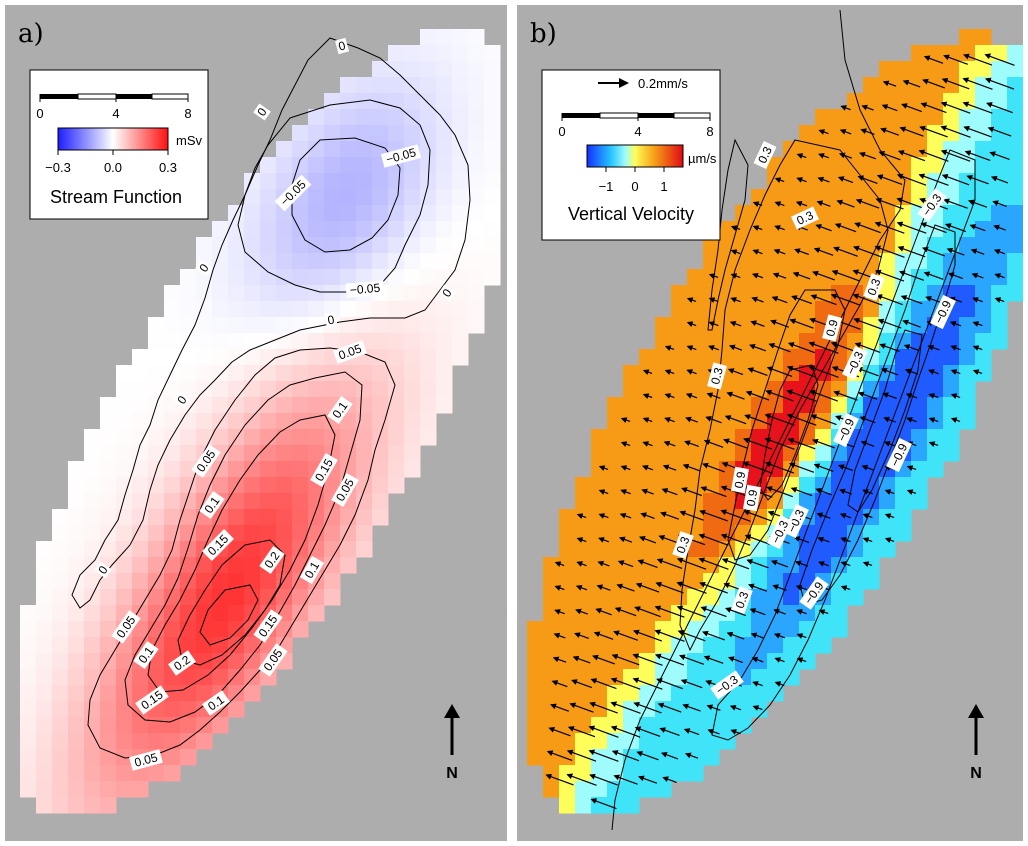 The height and width of the screenshot is (846, 1028). What do you see at coordinates (832, 328) in the screenshot?
I see `svg-text: 0.9` at bounding box center [832, 328].